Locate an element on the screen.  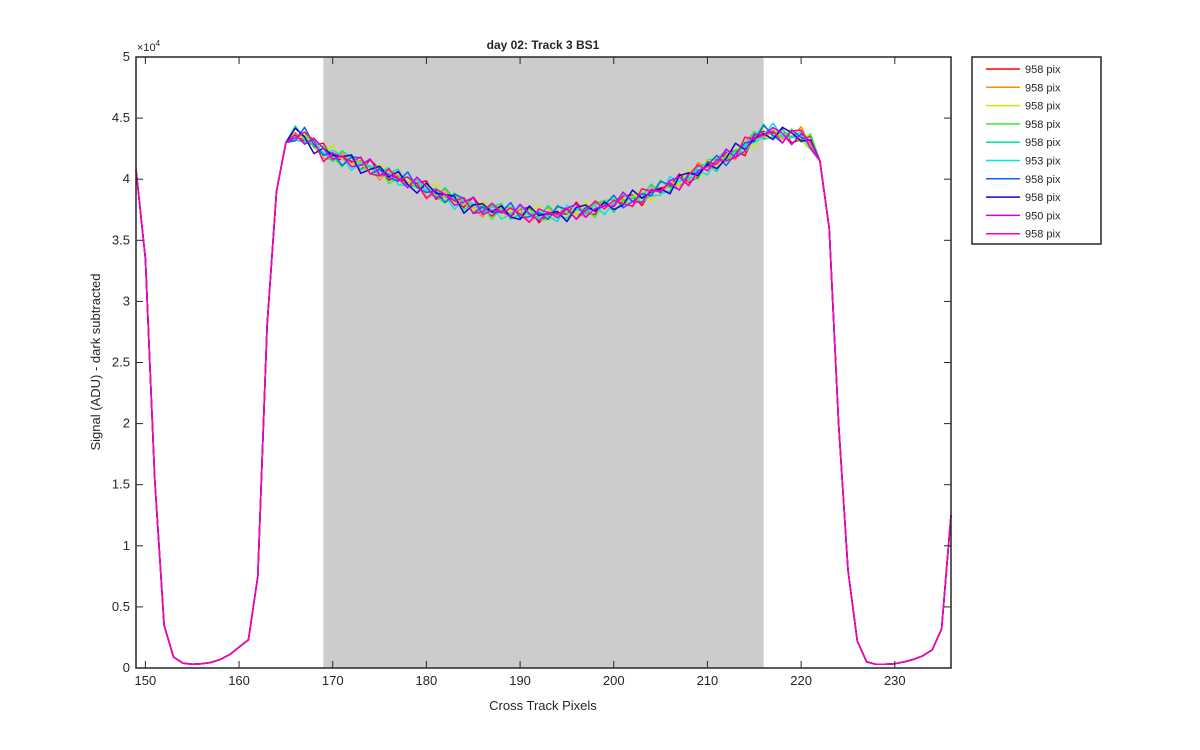
x-tick-label: 160 is located at coordinates (239, 680).